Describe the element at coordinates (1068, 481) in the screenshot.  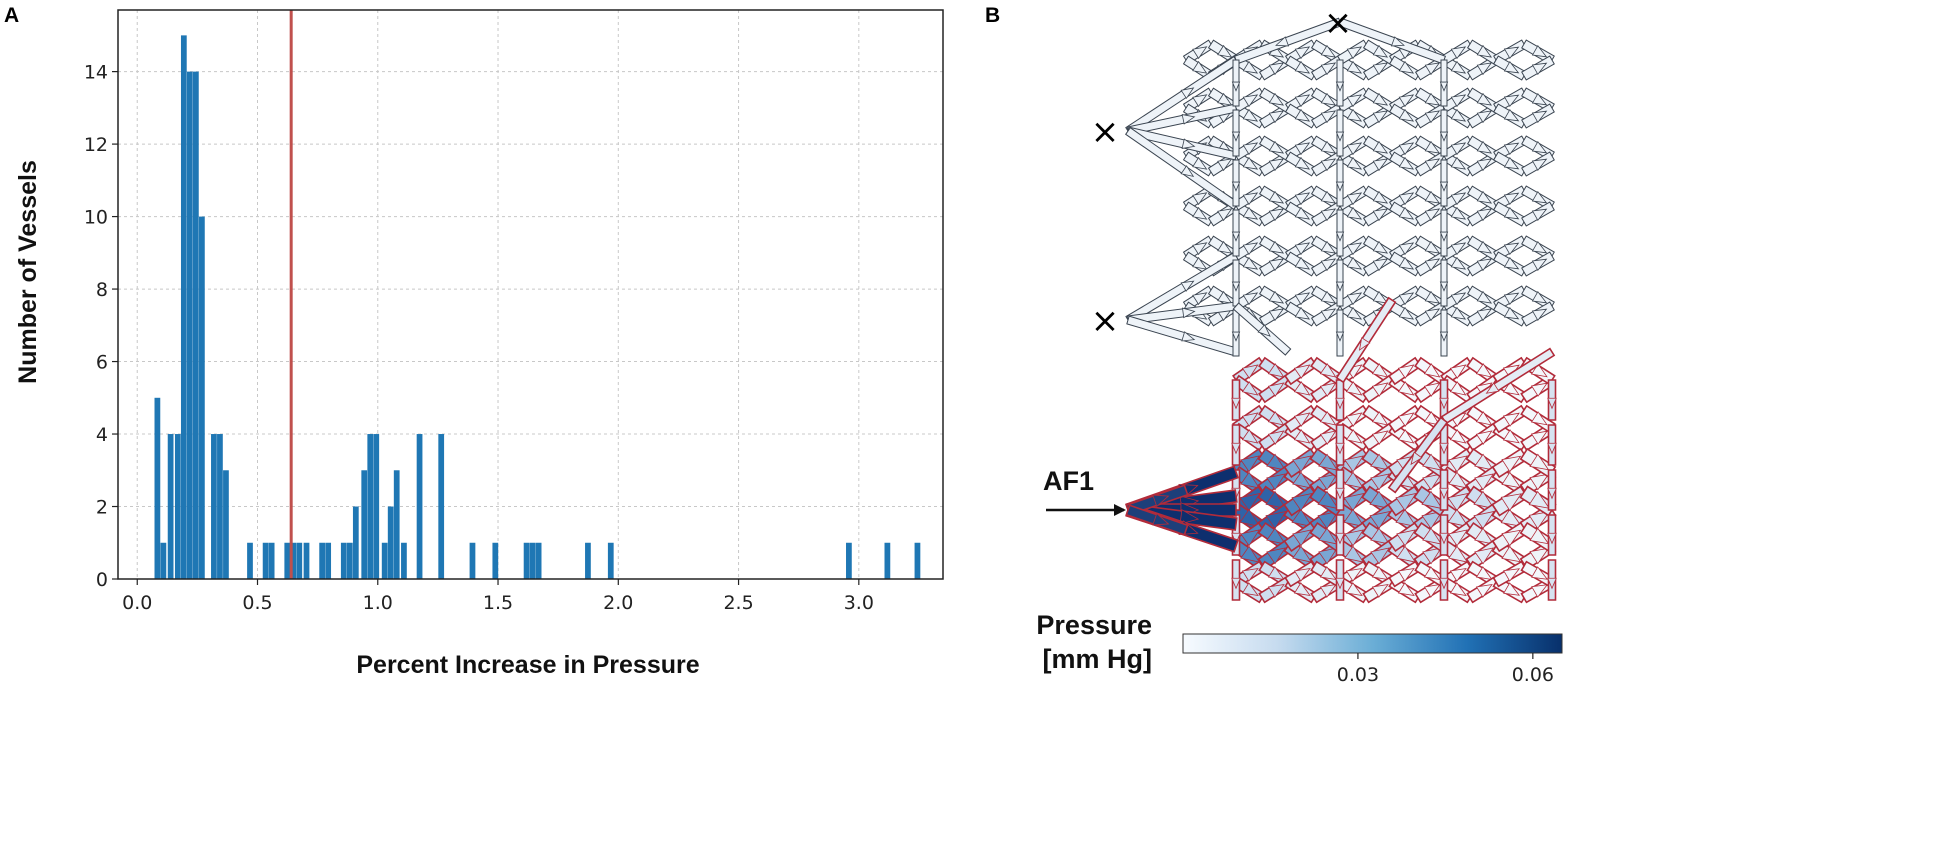
I see `inlet-label: AF1` at that location.